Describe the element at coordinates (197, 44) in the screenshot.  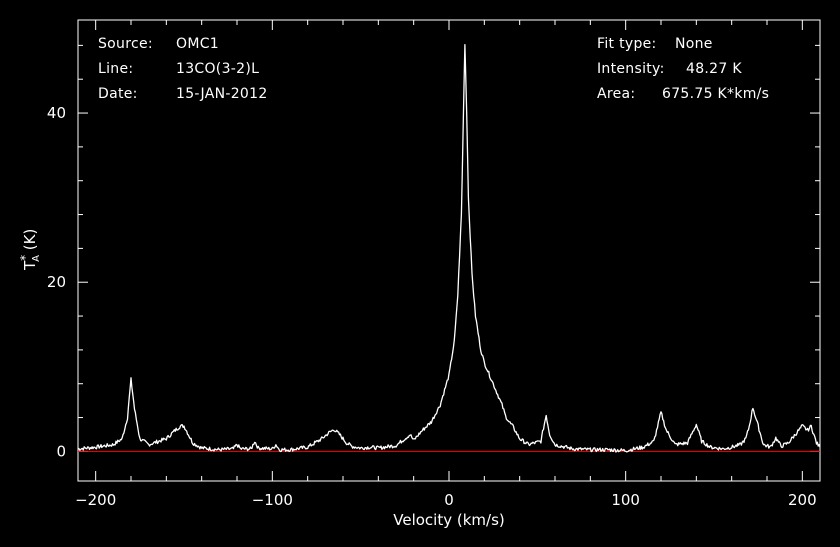
I see `source-value: OMC1` at that location.